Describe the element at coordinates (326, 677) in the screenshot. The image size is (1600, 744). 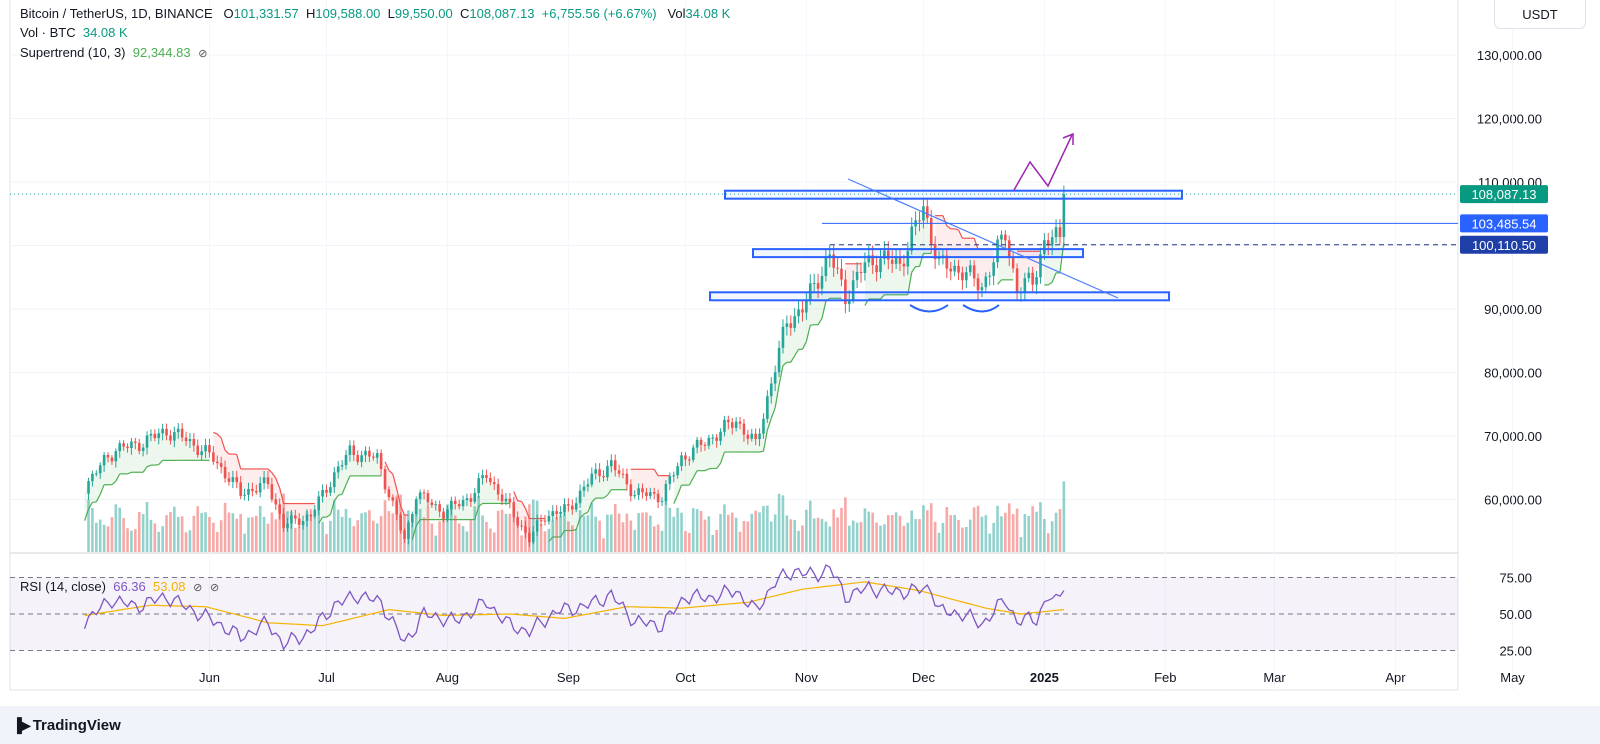
I see `time-tick-label: Jul` at that location.